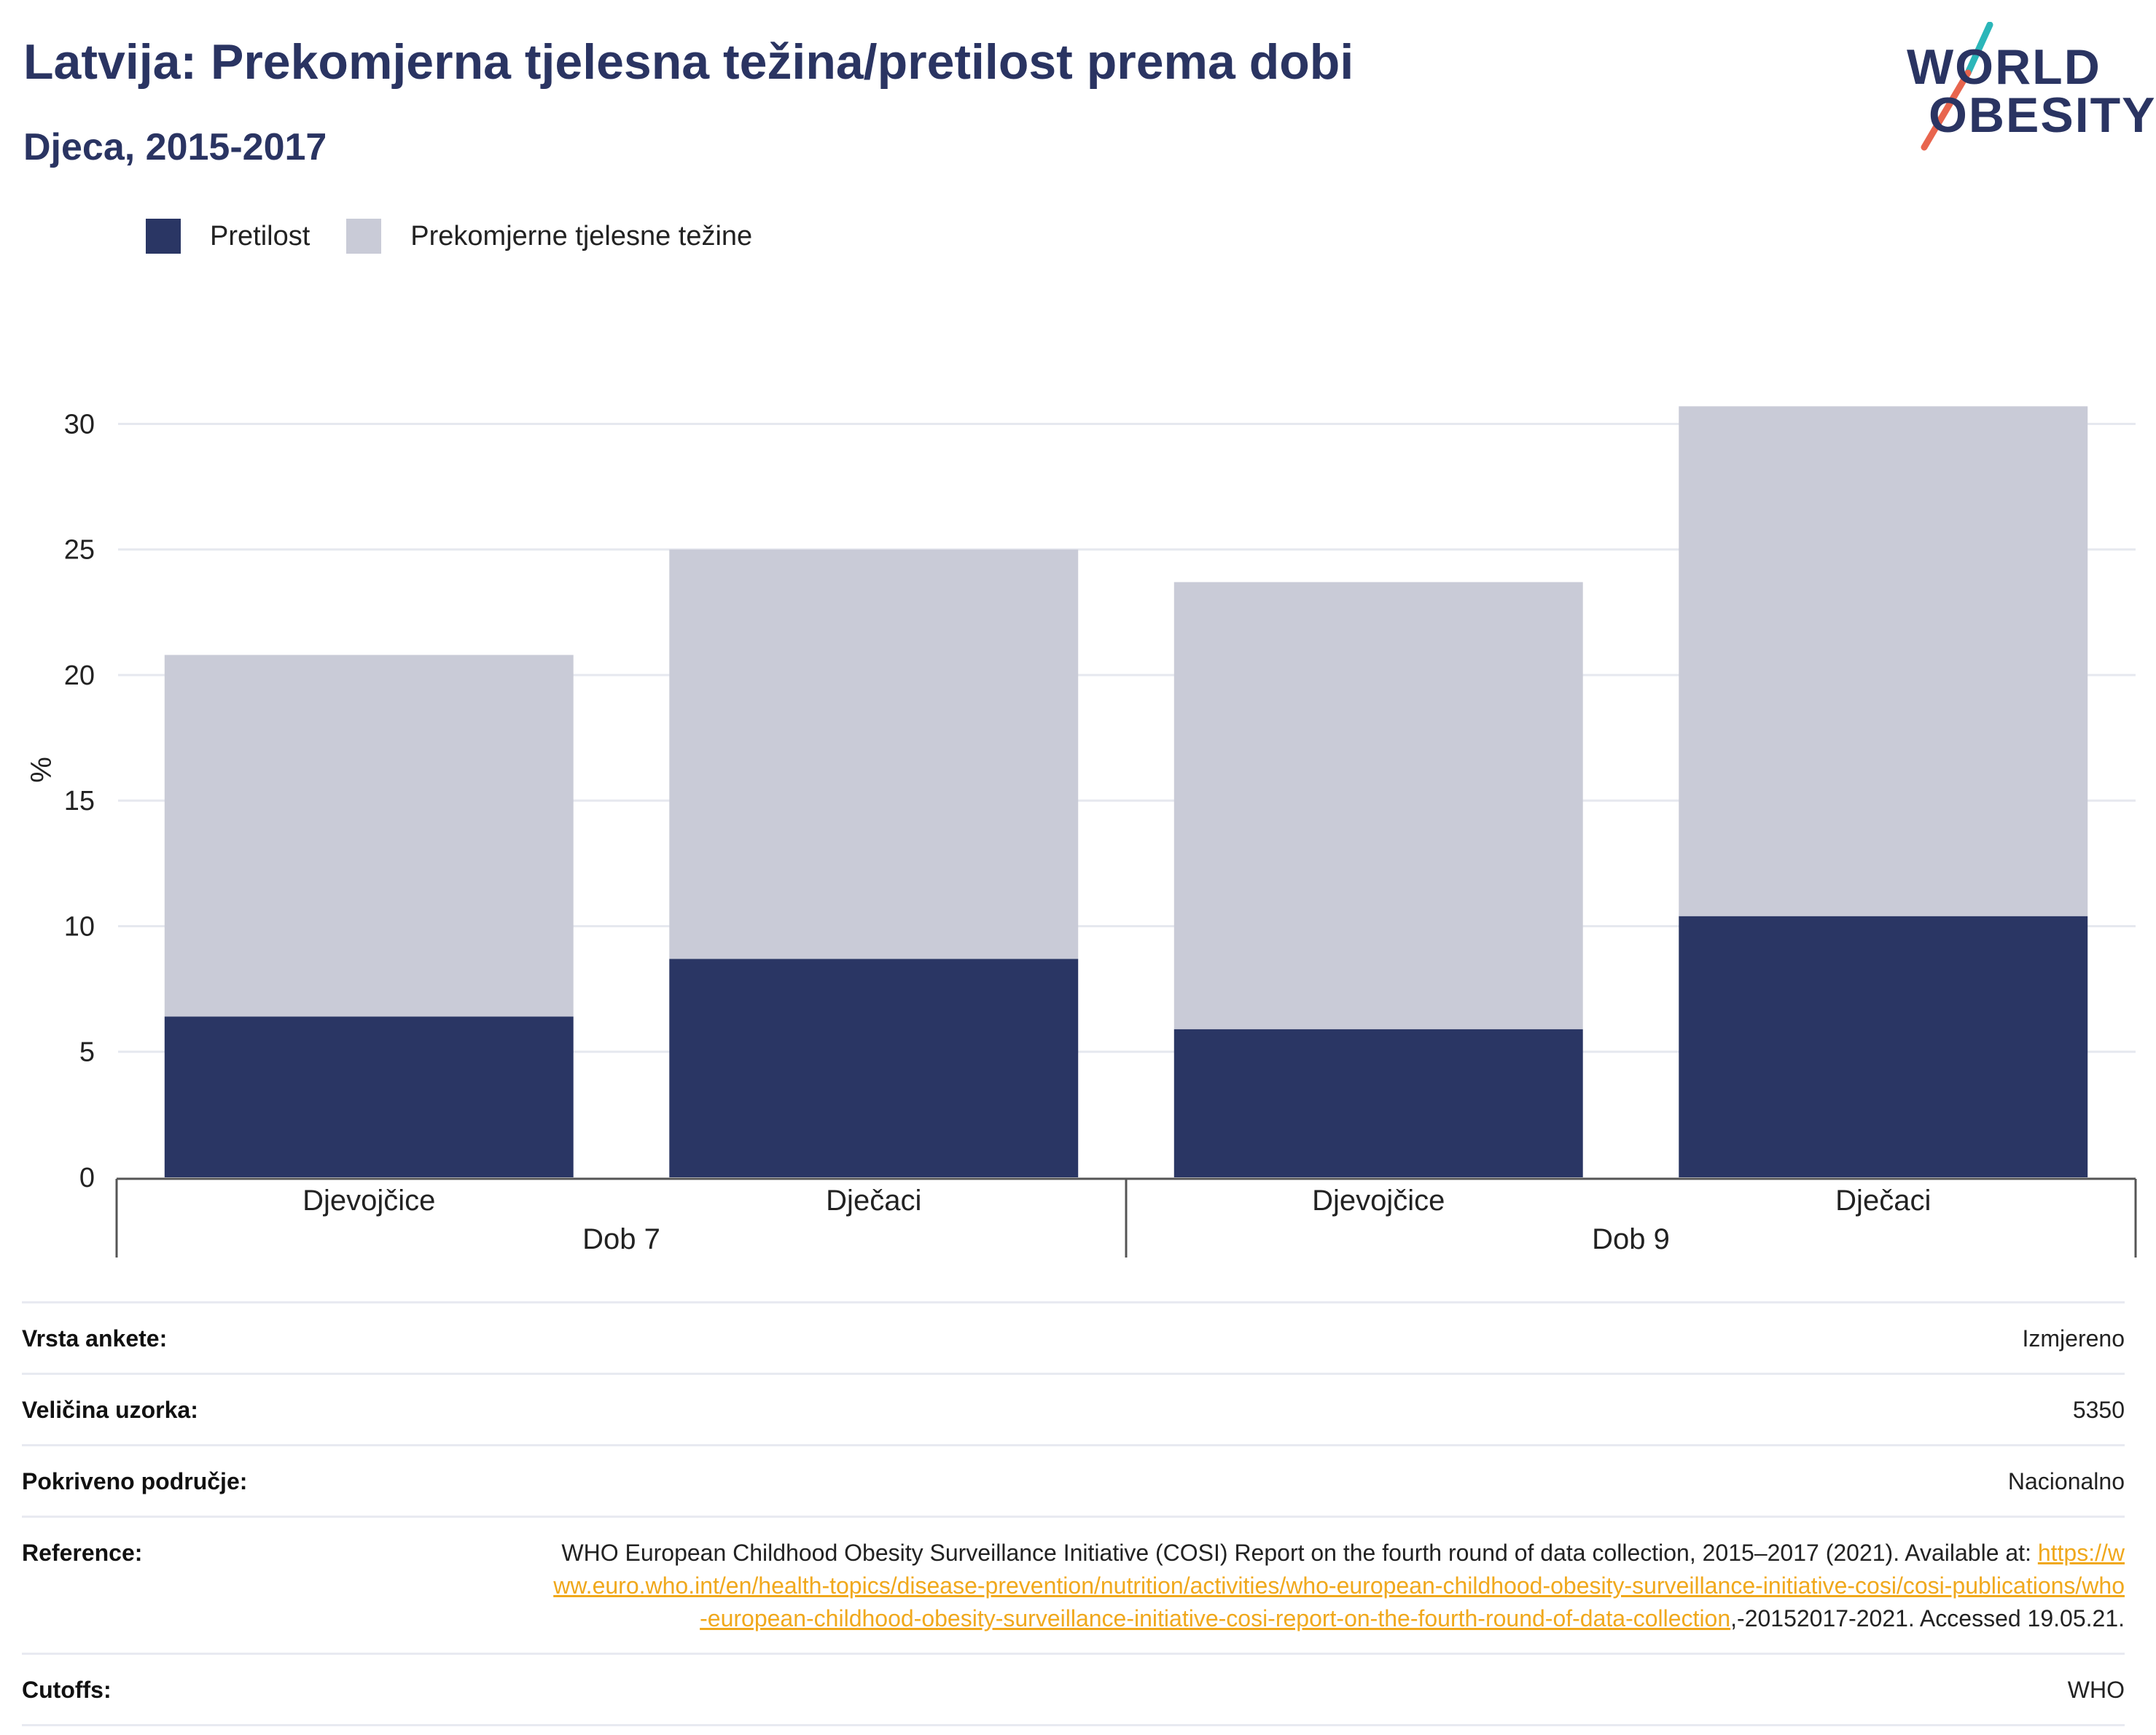 The height and width of the screenshot is (1735, 2156). What do you see at coordinates (1073, 1408) in the screenshot?
I see `sample-size-row: Veličina uzorka: 5350` at bounding box center [1073, 1408].